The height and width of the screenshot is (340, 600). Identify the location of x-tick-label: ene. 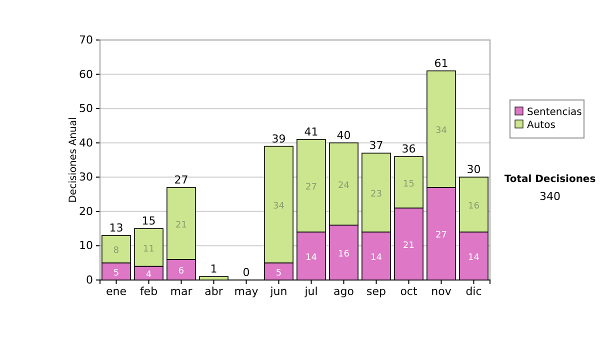
(116, 291).